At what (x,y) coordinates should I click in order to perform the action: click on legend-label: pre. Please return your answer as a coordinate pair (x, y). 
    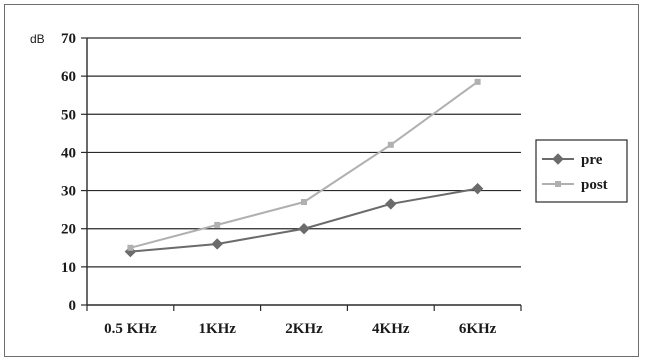
    Looking at the image, I should click on (592, 160).